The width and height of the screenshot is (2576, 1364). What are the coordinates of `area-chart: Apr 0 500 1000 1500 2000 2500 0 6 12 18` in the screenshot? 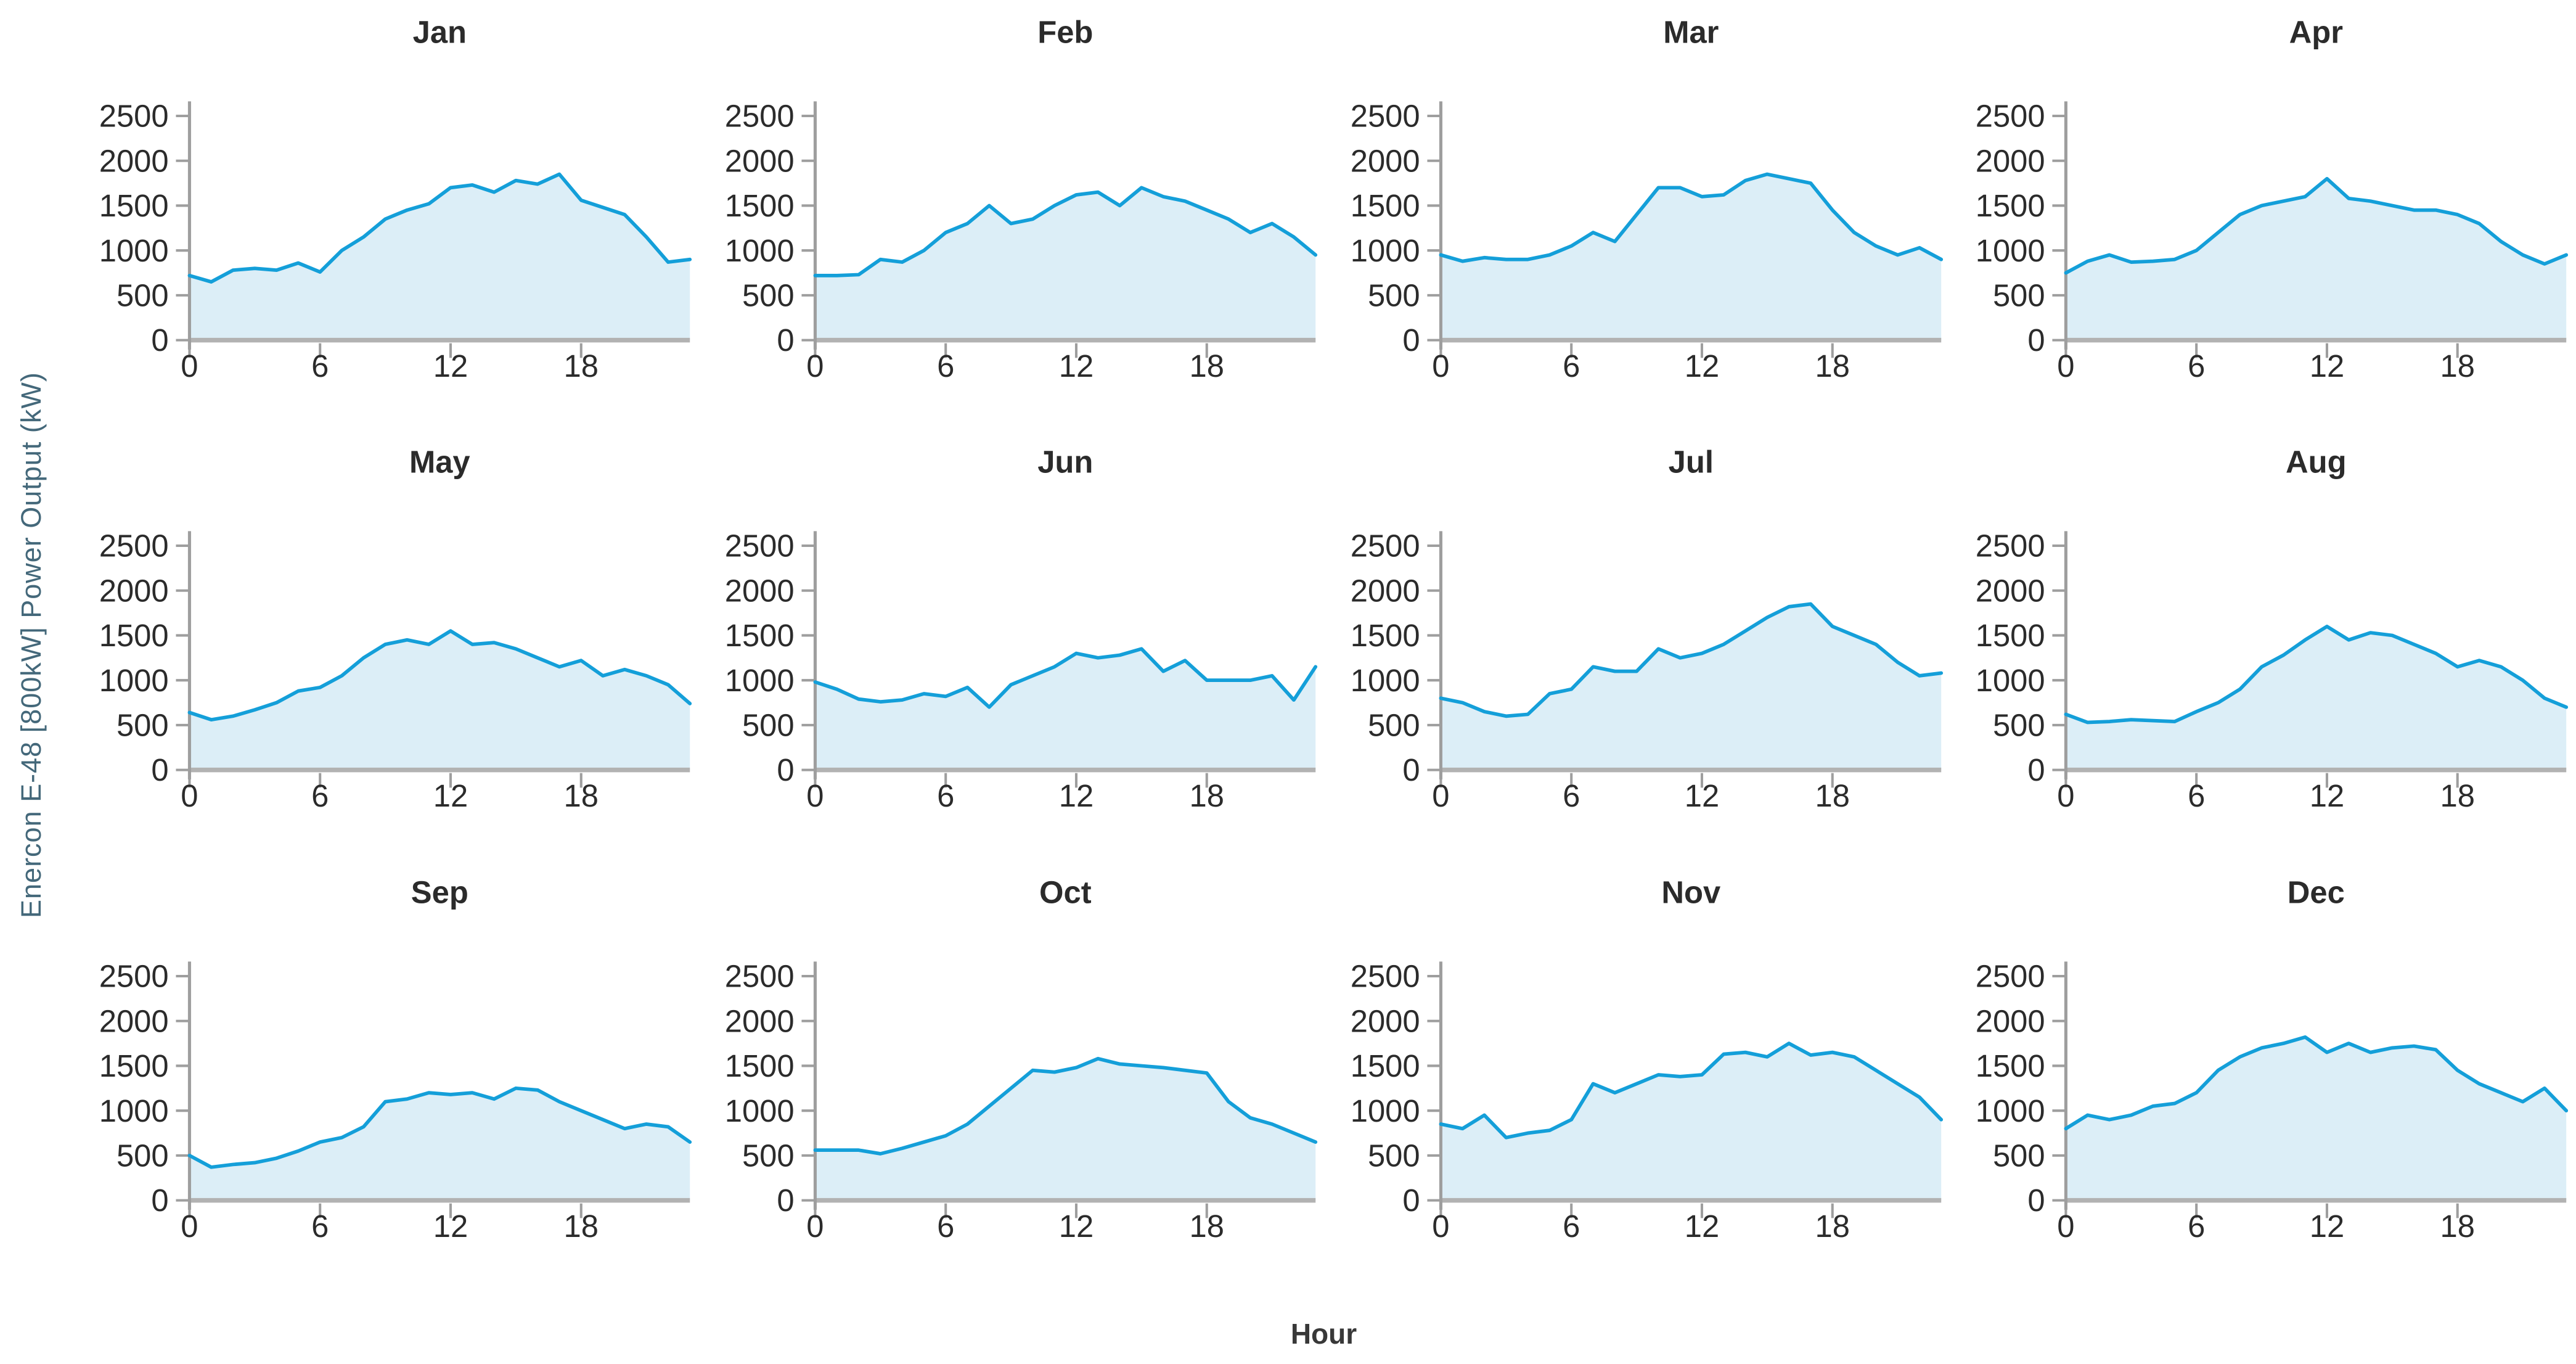 It's located at (2272, 199).